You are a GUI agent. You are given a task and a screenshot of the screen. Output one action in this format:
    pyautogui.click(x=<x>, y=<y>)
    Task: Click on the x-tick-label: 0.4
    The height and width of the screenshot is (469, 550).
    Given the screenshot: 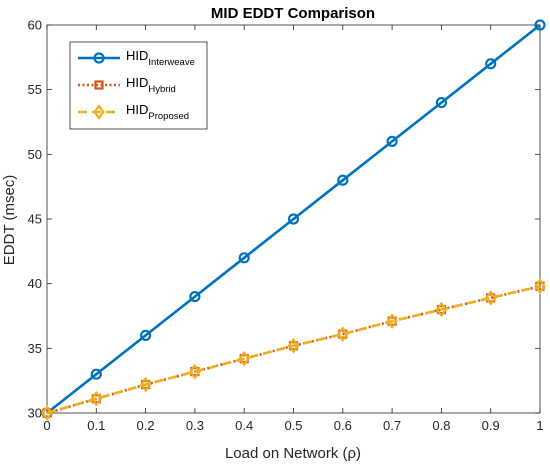 What is the action you would take?
    pyautogui.click(x=244, y=425)
    